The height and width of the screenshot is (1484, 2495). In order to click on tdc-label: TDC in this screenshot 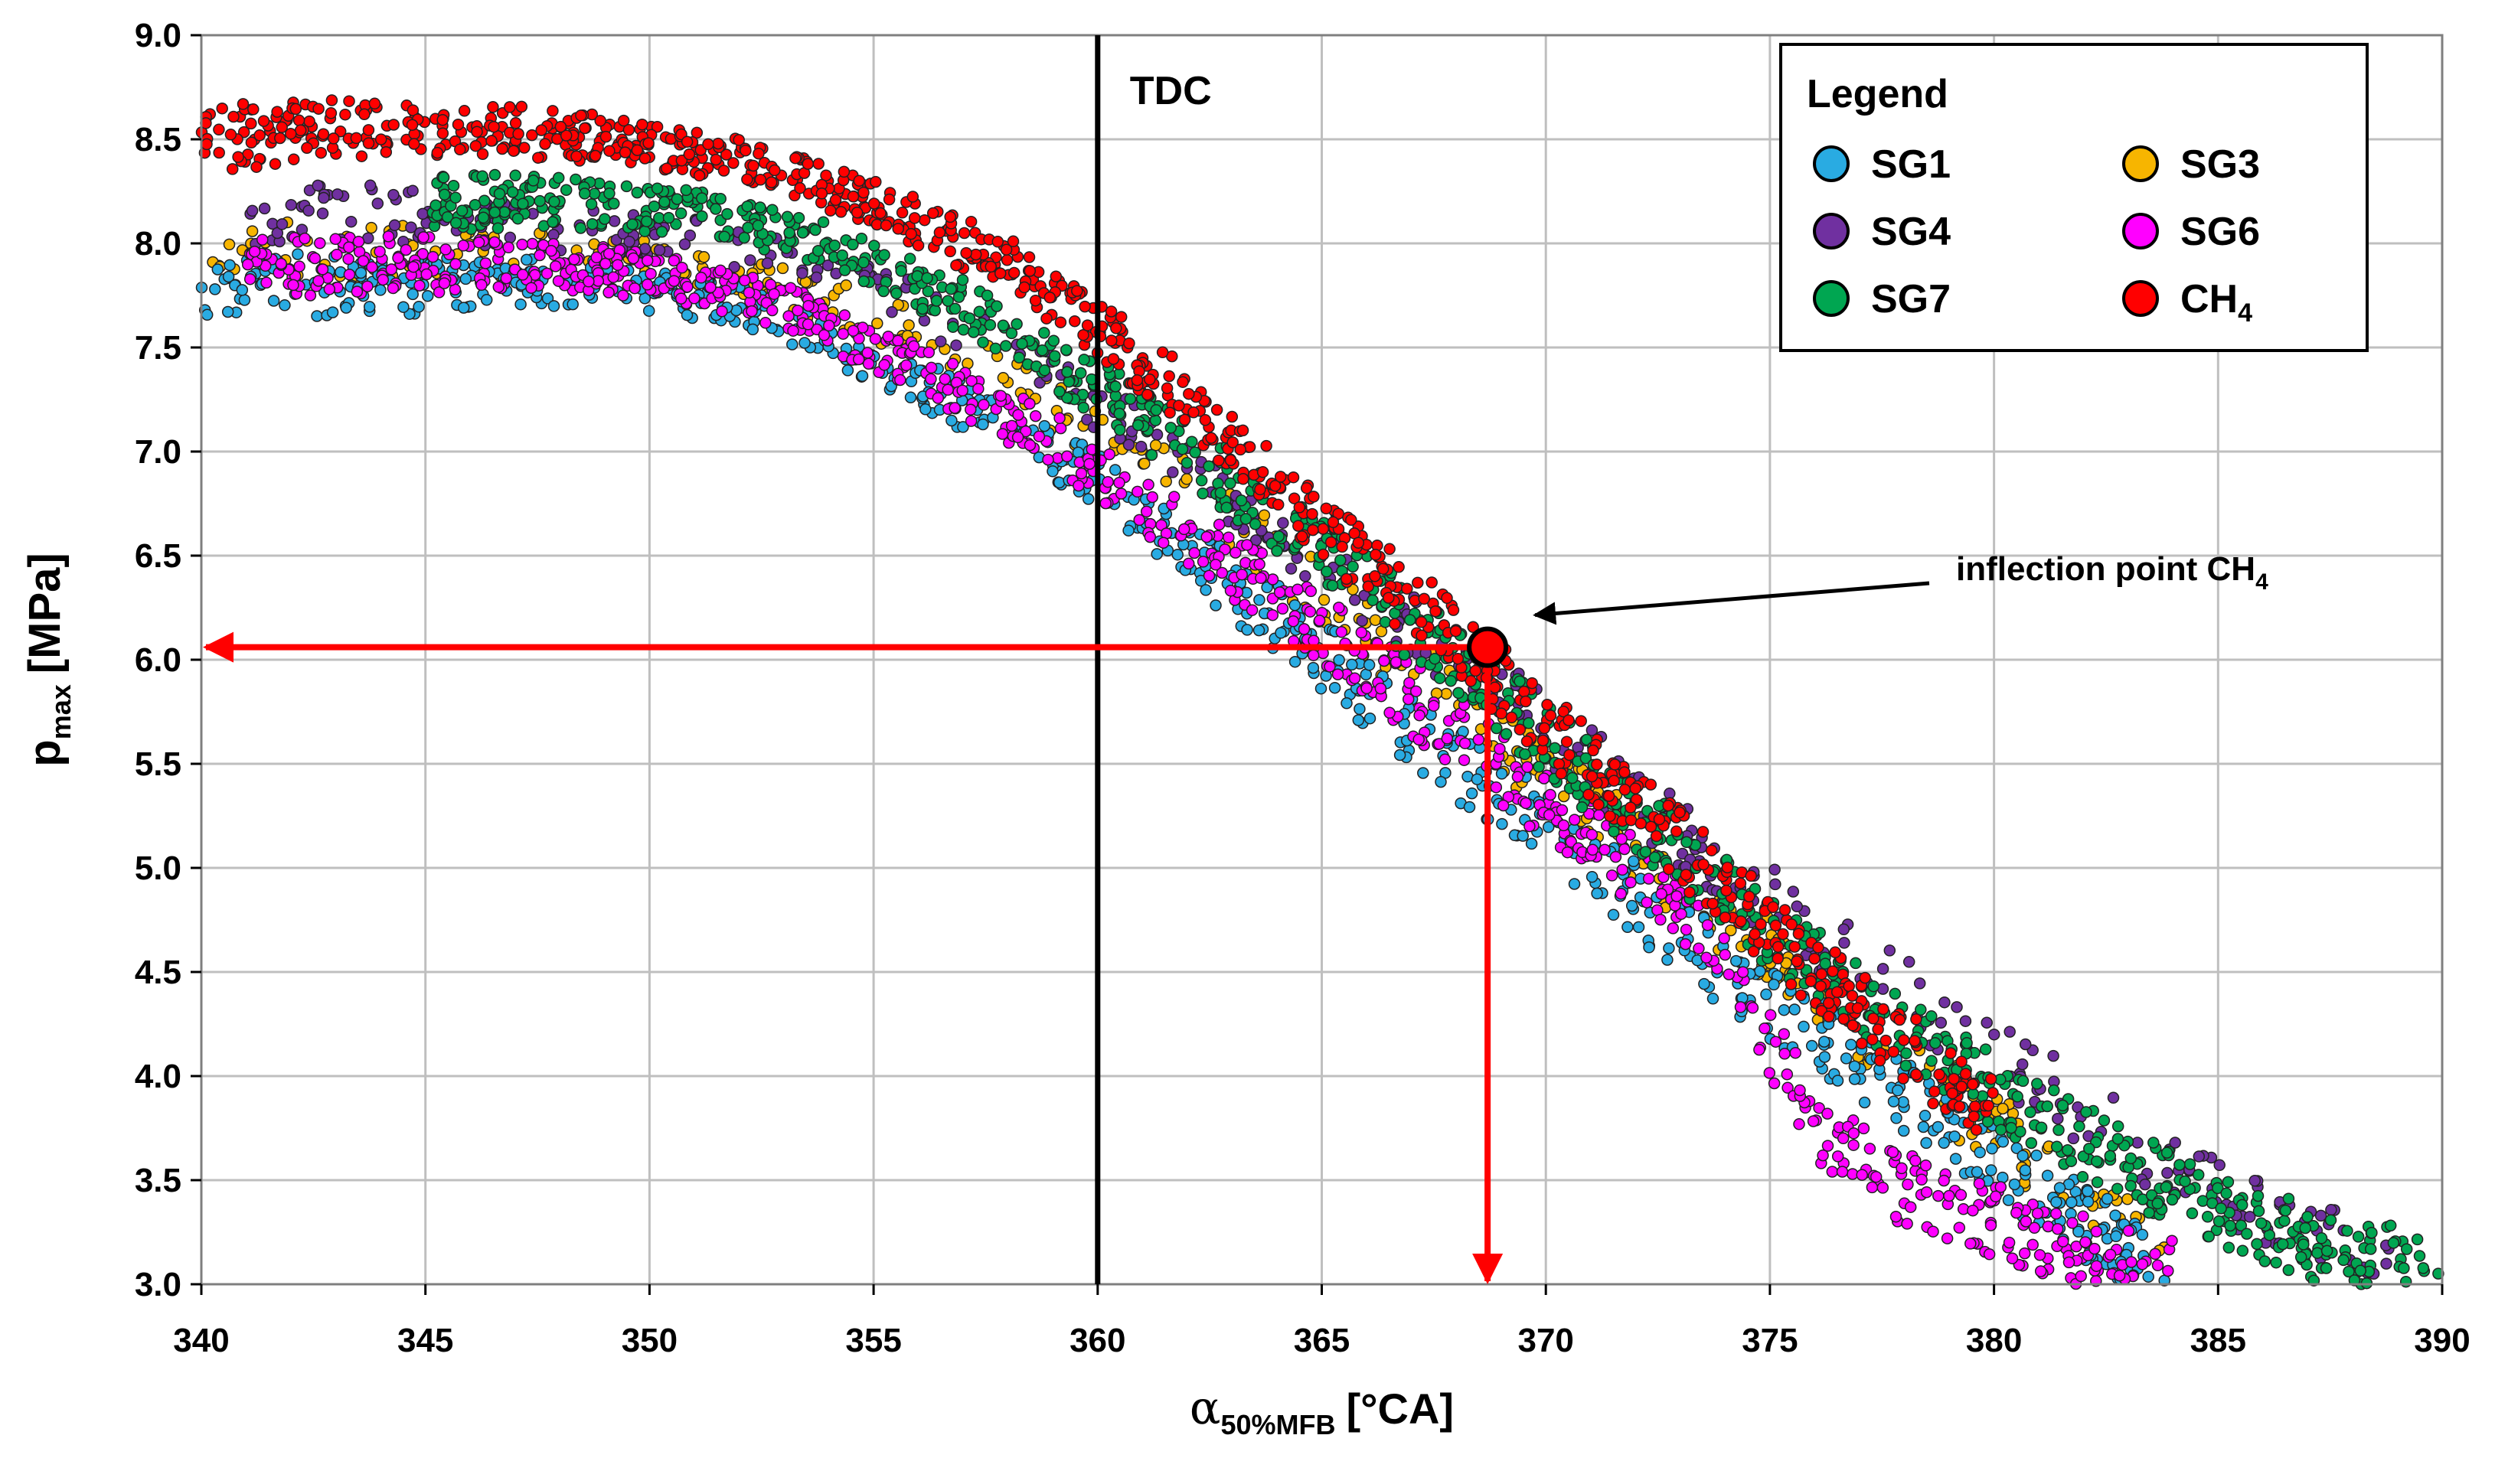, I will do `click(1171, 91)`.